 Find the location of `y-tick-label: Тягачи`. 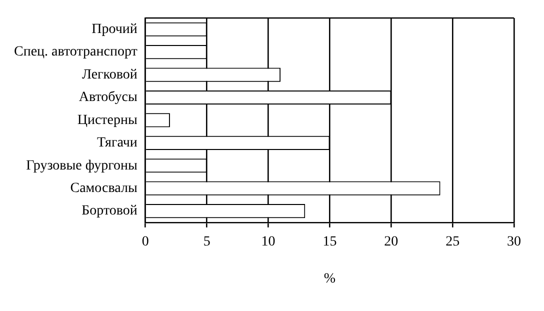

y-tick-label: Тягачи is located at coordinates (117, 143).